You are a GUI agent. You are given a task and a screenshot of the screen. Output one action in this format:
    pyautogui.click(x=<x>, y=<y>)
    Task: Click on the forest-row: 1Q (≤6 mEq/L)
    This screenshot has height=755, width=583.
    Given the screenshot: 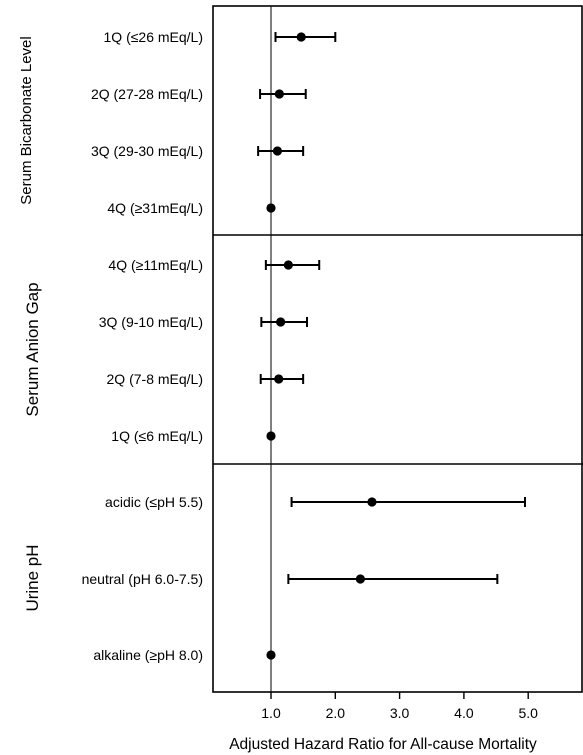 What is the action you would take?
    pyautogui.click(x=193, y=436)
    